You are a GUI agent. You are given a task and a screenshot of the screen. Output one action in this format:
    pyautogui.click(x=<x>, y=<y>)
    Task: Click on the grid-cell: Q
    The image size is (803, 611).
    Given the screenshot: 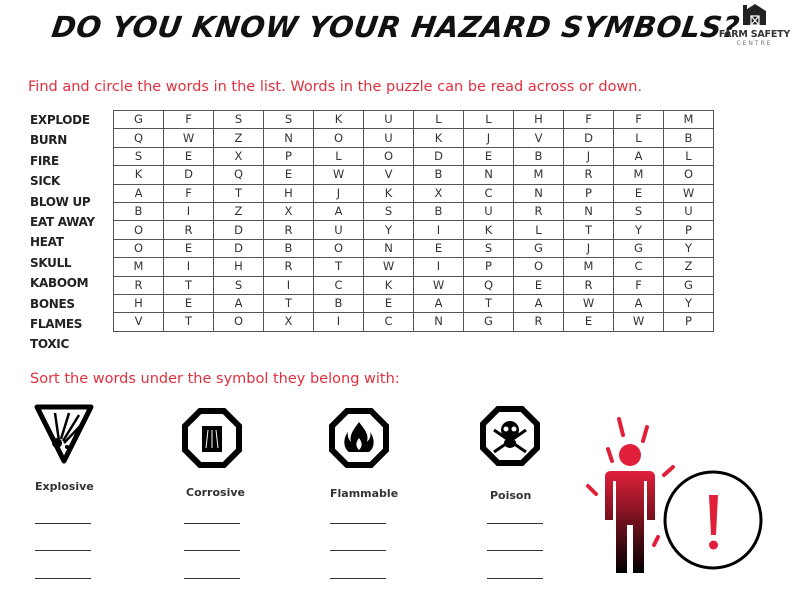 What is the action you would take?
    pyautogui.click(x=488, y=285)
    